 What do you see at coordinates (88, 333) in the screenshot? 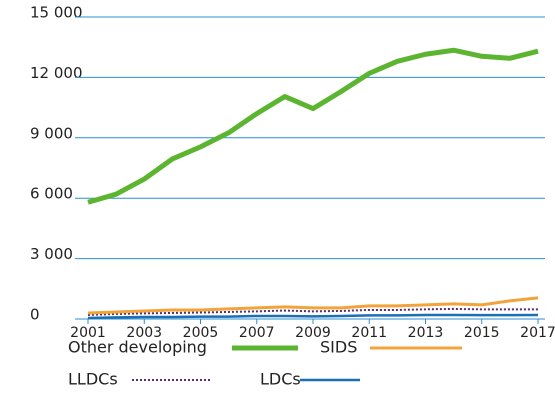
I see `x-tick-label: 2001` at bounding box center [88, 333].